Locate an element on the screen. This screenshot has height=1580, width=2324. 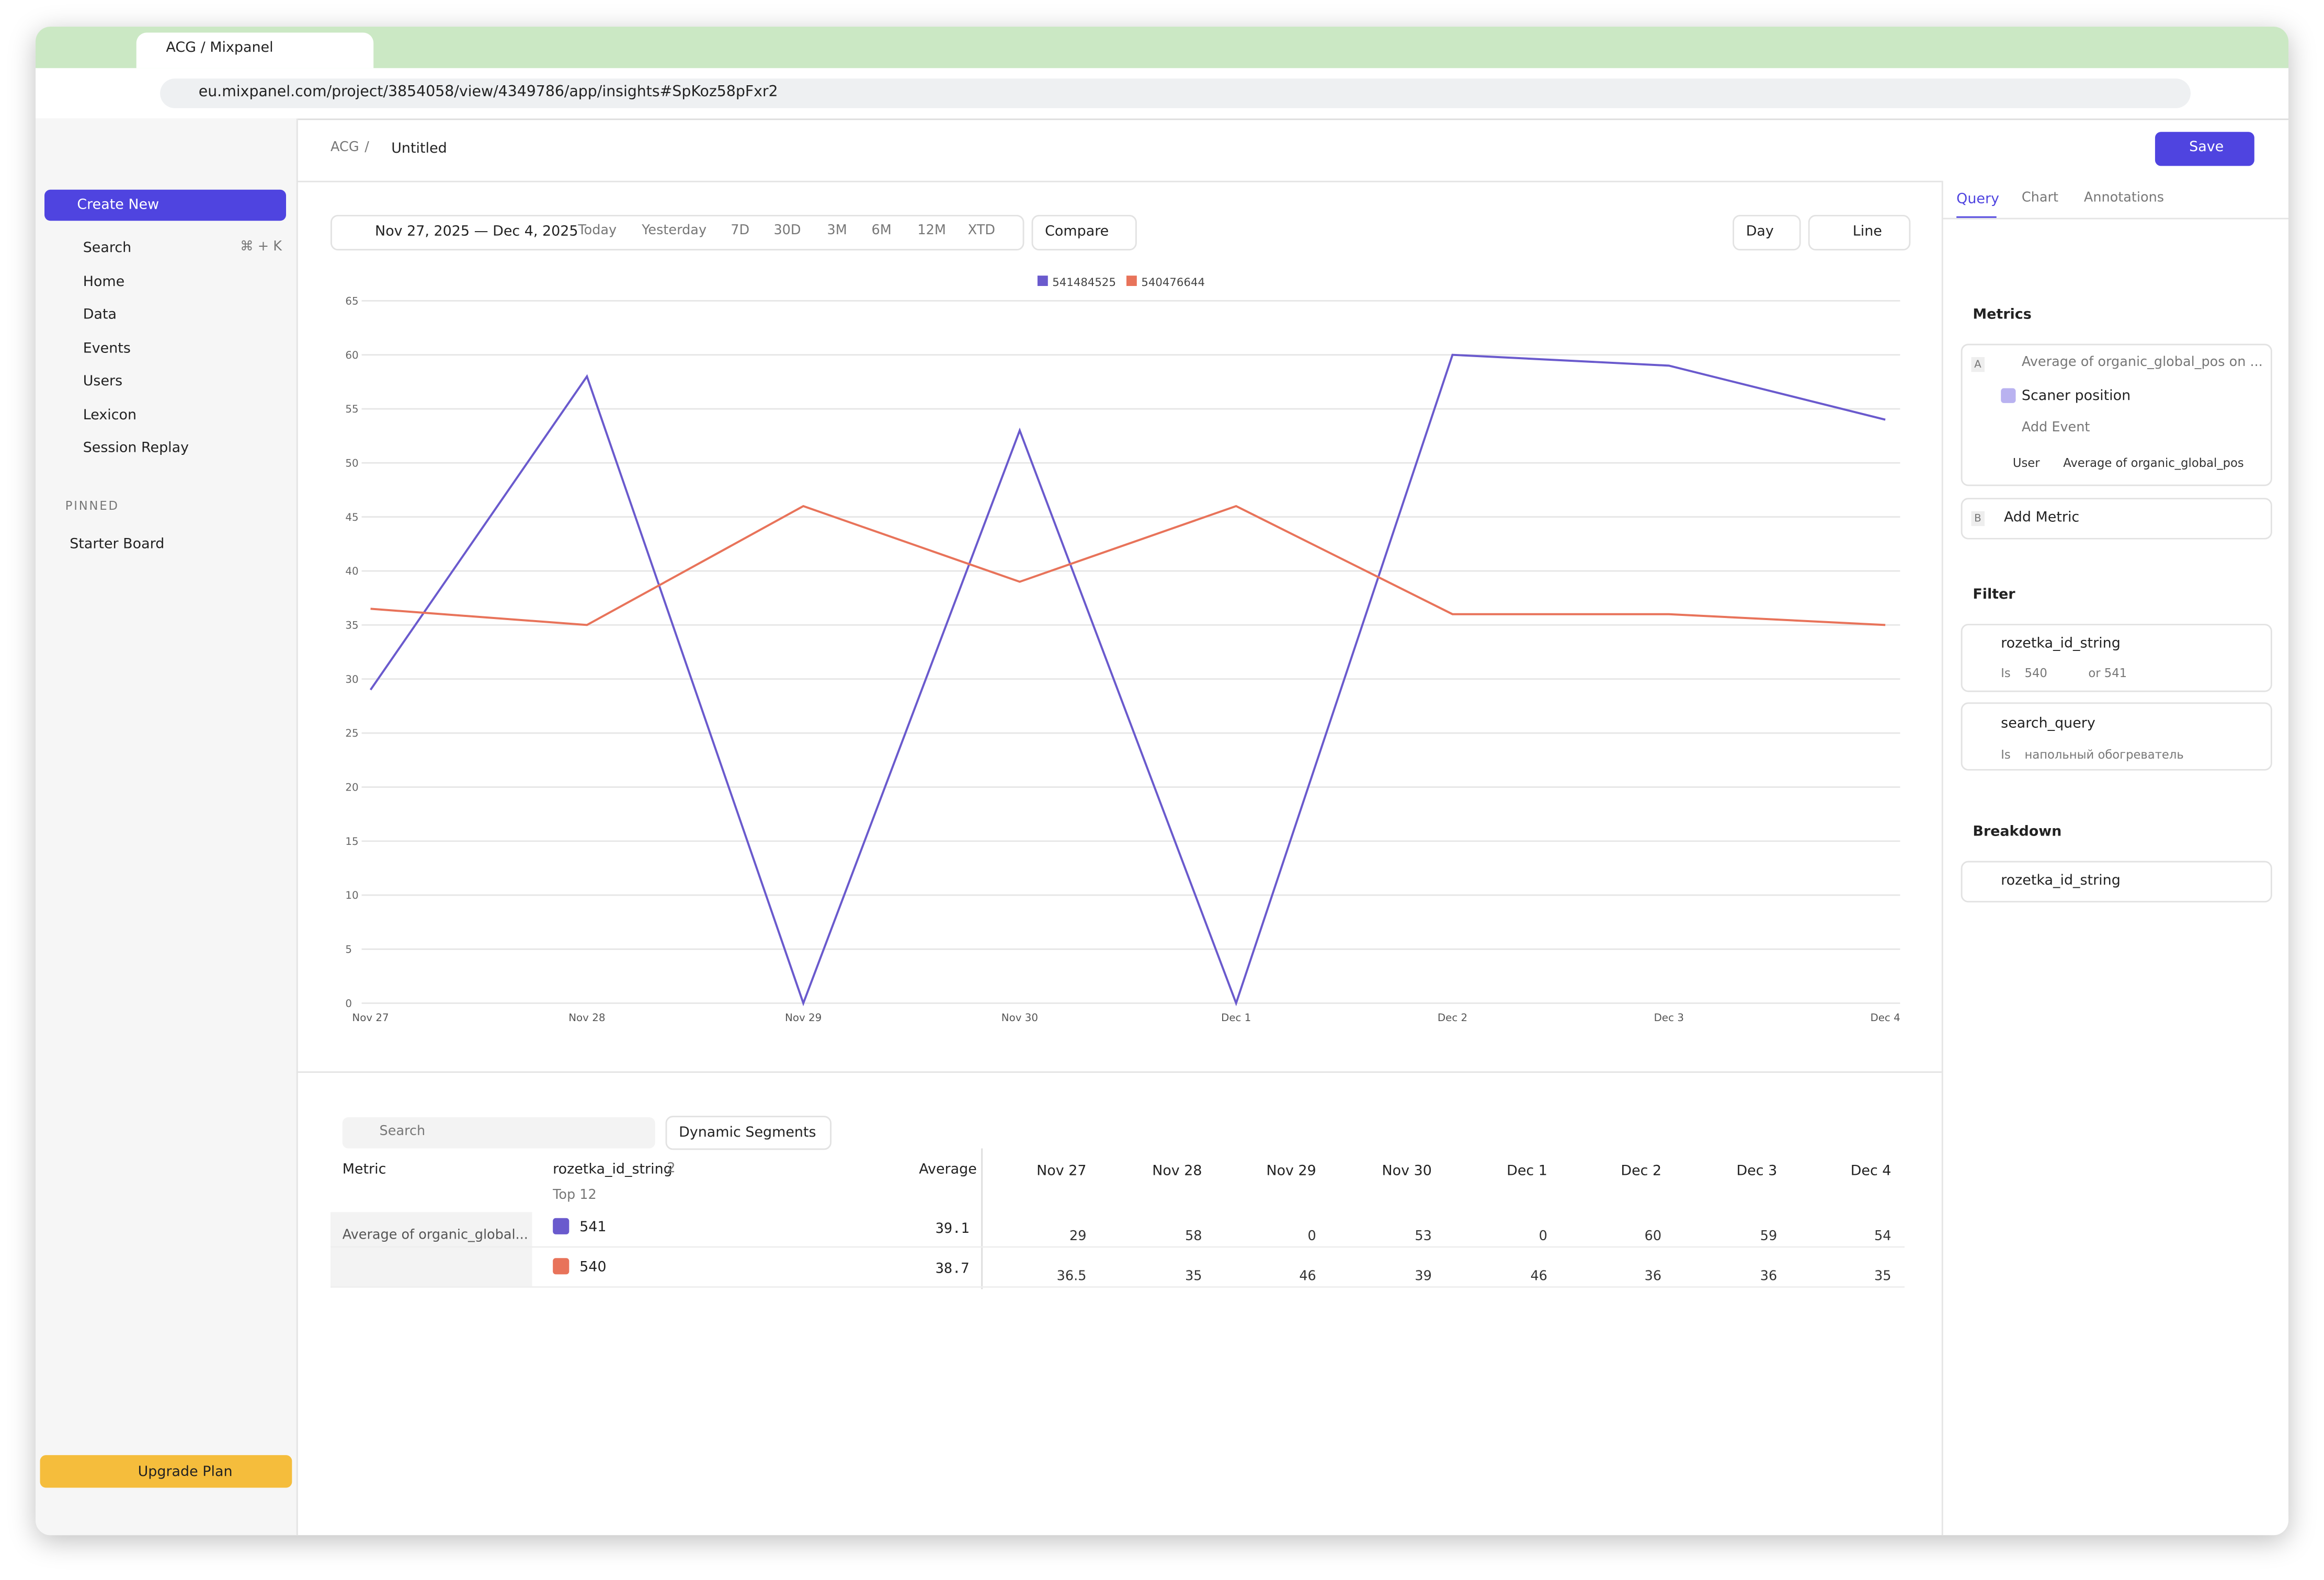
add-metric-card is located at coordinates (2116, 519).